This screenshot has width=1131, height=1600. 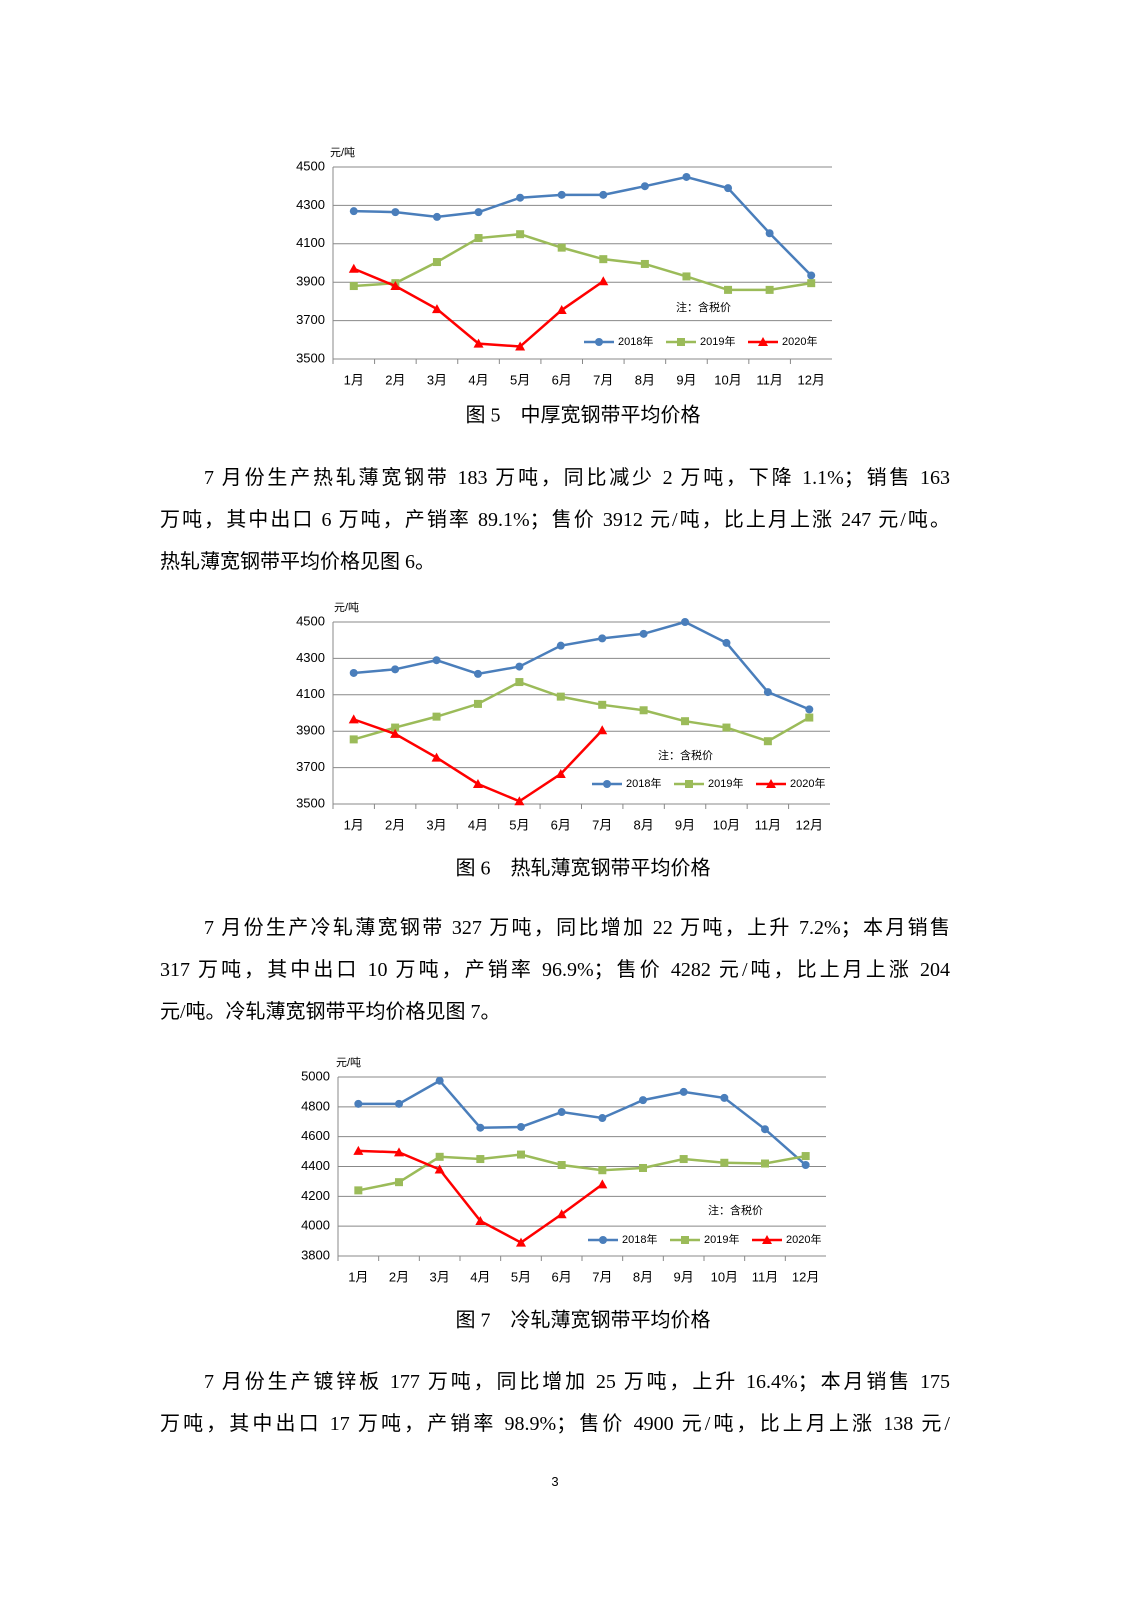 I want to click on y-tick-label: 4000, so click(x=315, y=1225).